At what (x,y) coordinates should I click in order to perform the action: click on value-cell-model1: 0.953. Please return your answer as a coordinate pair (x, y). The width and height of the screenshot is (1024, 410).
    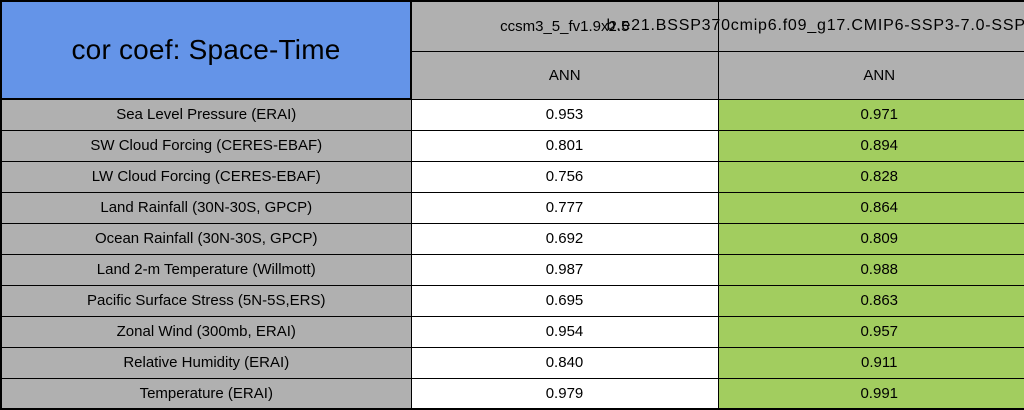
    Looking at the image, I should click on (564, 114).